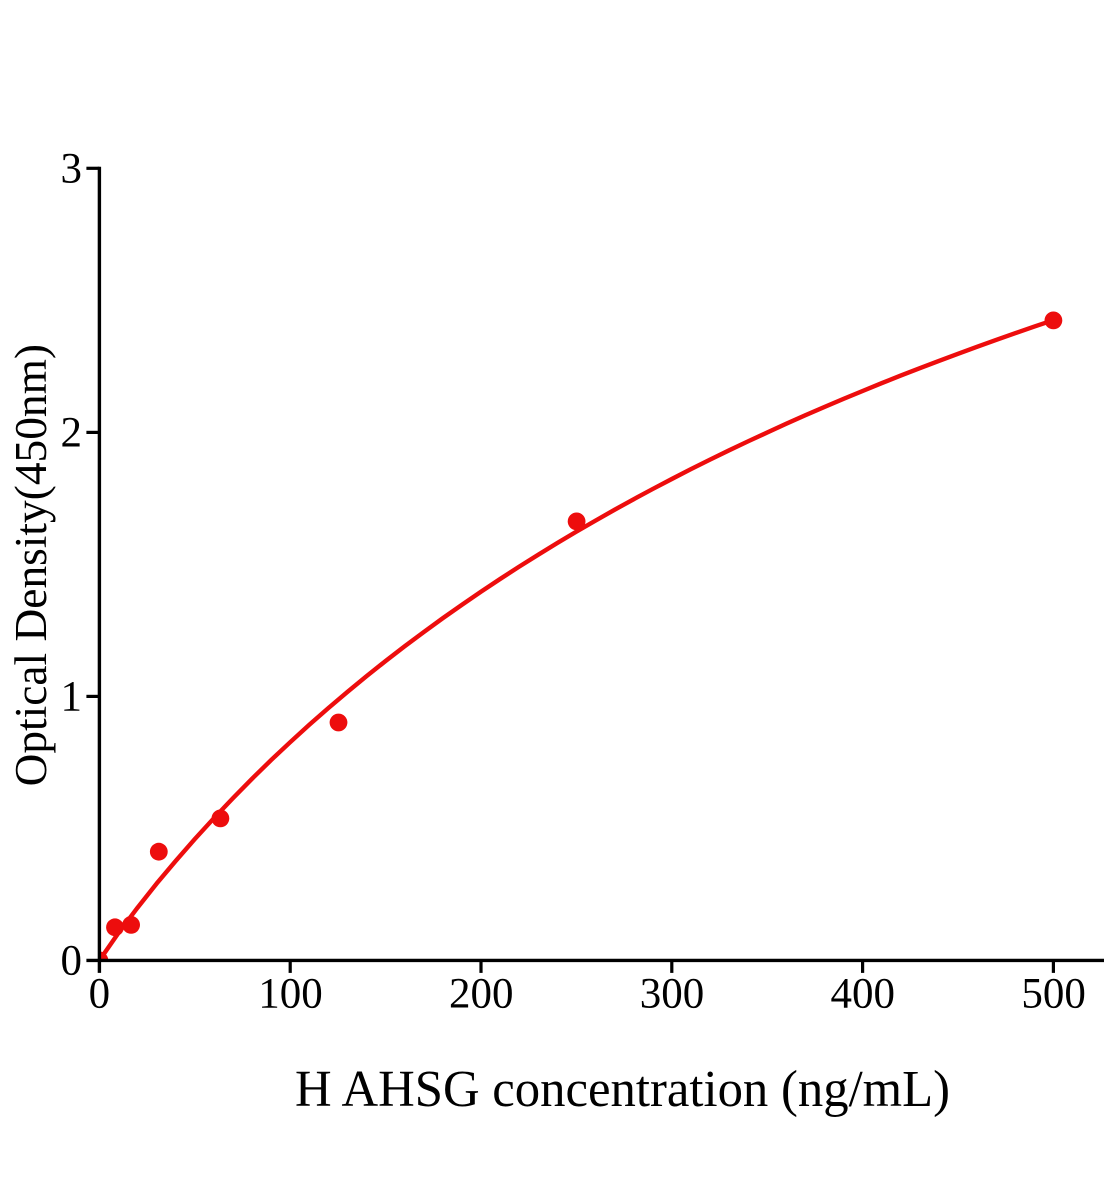 The width and height of the screenshot is (1104, 1200). I want to click on svg-text: 2, so click(72, 432).